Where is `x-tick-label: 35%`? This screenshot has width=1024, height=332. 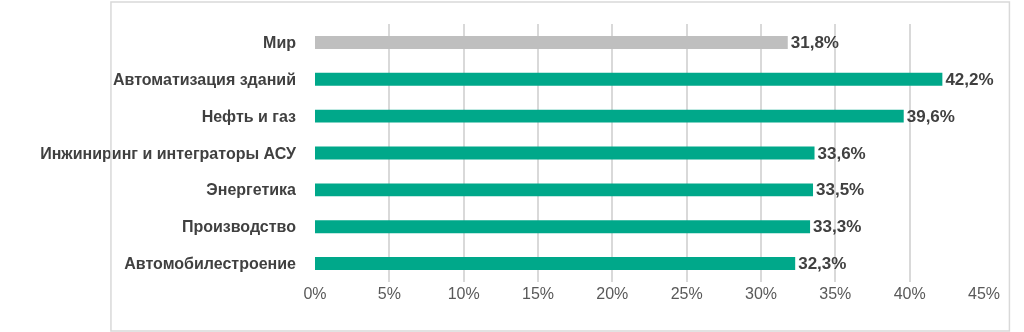
x-tick-label: 35% is located at coordinates (835, 293).